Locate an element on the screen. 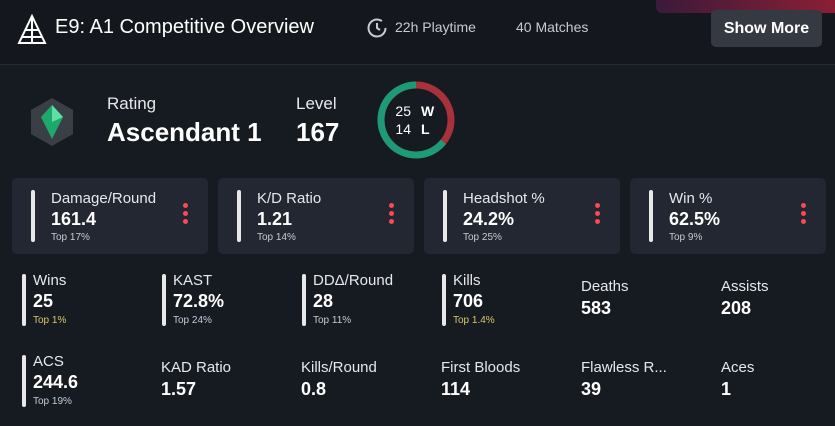 Image resolution: width=835 pixels, height=426 pixels. logo is located at coordinates (32, 29).